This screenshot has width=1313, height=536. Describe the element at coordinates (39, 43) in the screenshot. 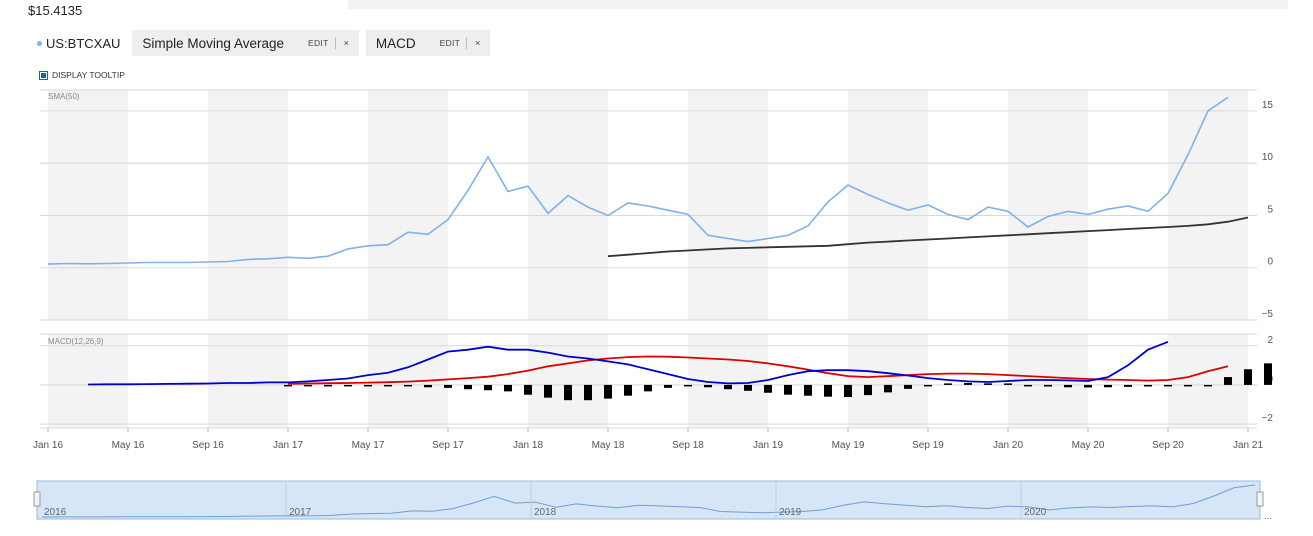

I see `series-color-dot-icon` at that location.